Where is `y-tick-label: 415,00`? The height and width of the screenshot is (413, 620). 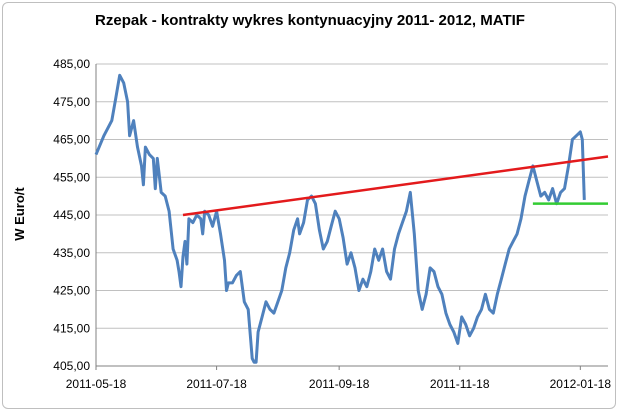 y-tick-label: 415,00 is located at coordinates (71, 328).